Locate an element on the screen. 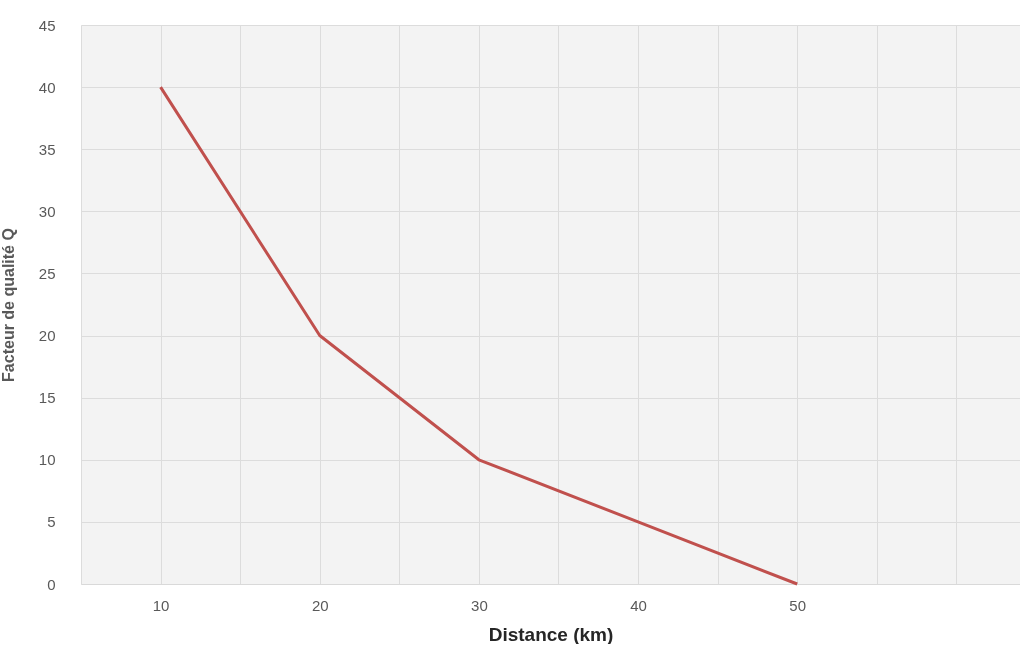 This screenshot has width=1026, height=657. y-tick-label: 5 is located at coordinates (51, 522).